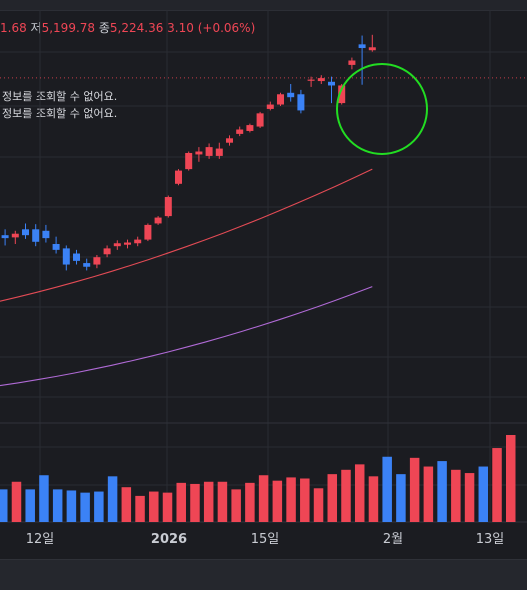 Image resolution: width=527 pixels, height=590 pixels. Describe the element at coordinates (60, 113) in the screenshot. I see `indicator-notice-2: 정보를 조회할 수 없어요.` at that location.